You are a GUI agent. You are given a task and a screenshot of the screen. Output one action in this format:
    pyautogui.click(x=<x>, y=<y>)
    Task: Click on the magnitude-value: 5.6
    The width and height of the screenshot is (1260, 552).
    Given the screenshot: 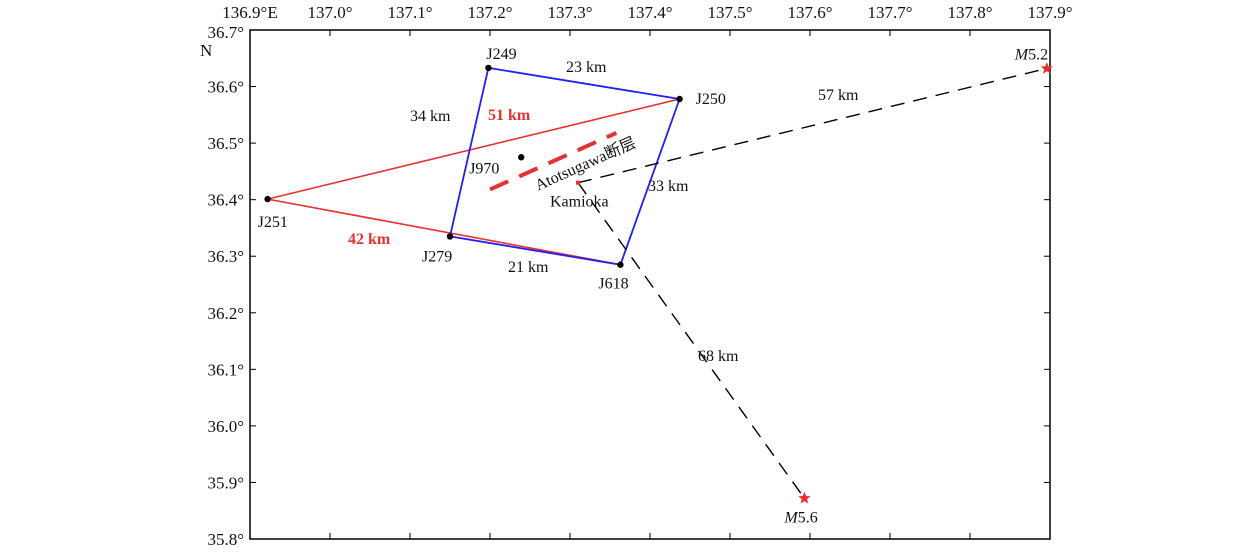 What is the action you would take?
    pyautogui.click(x=808, y=517)
    